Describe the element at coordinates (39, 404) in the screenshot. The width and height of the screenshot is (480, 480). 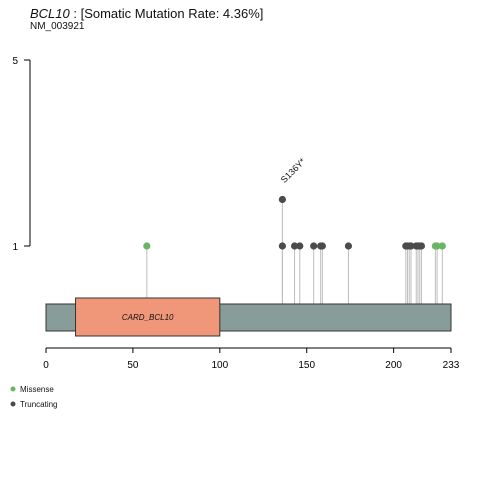
I see `legend-label-truncating: Truncating` at that location.